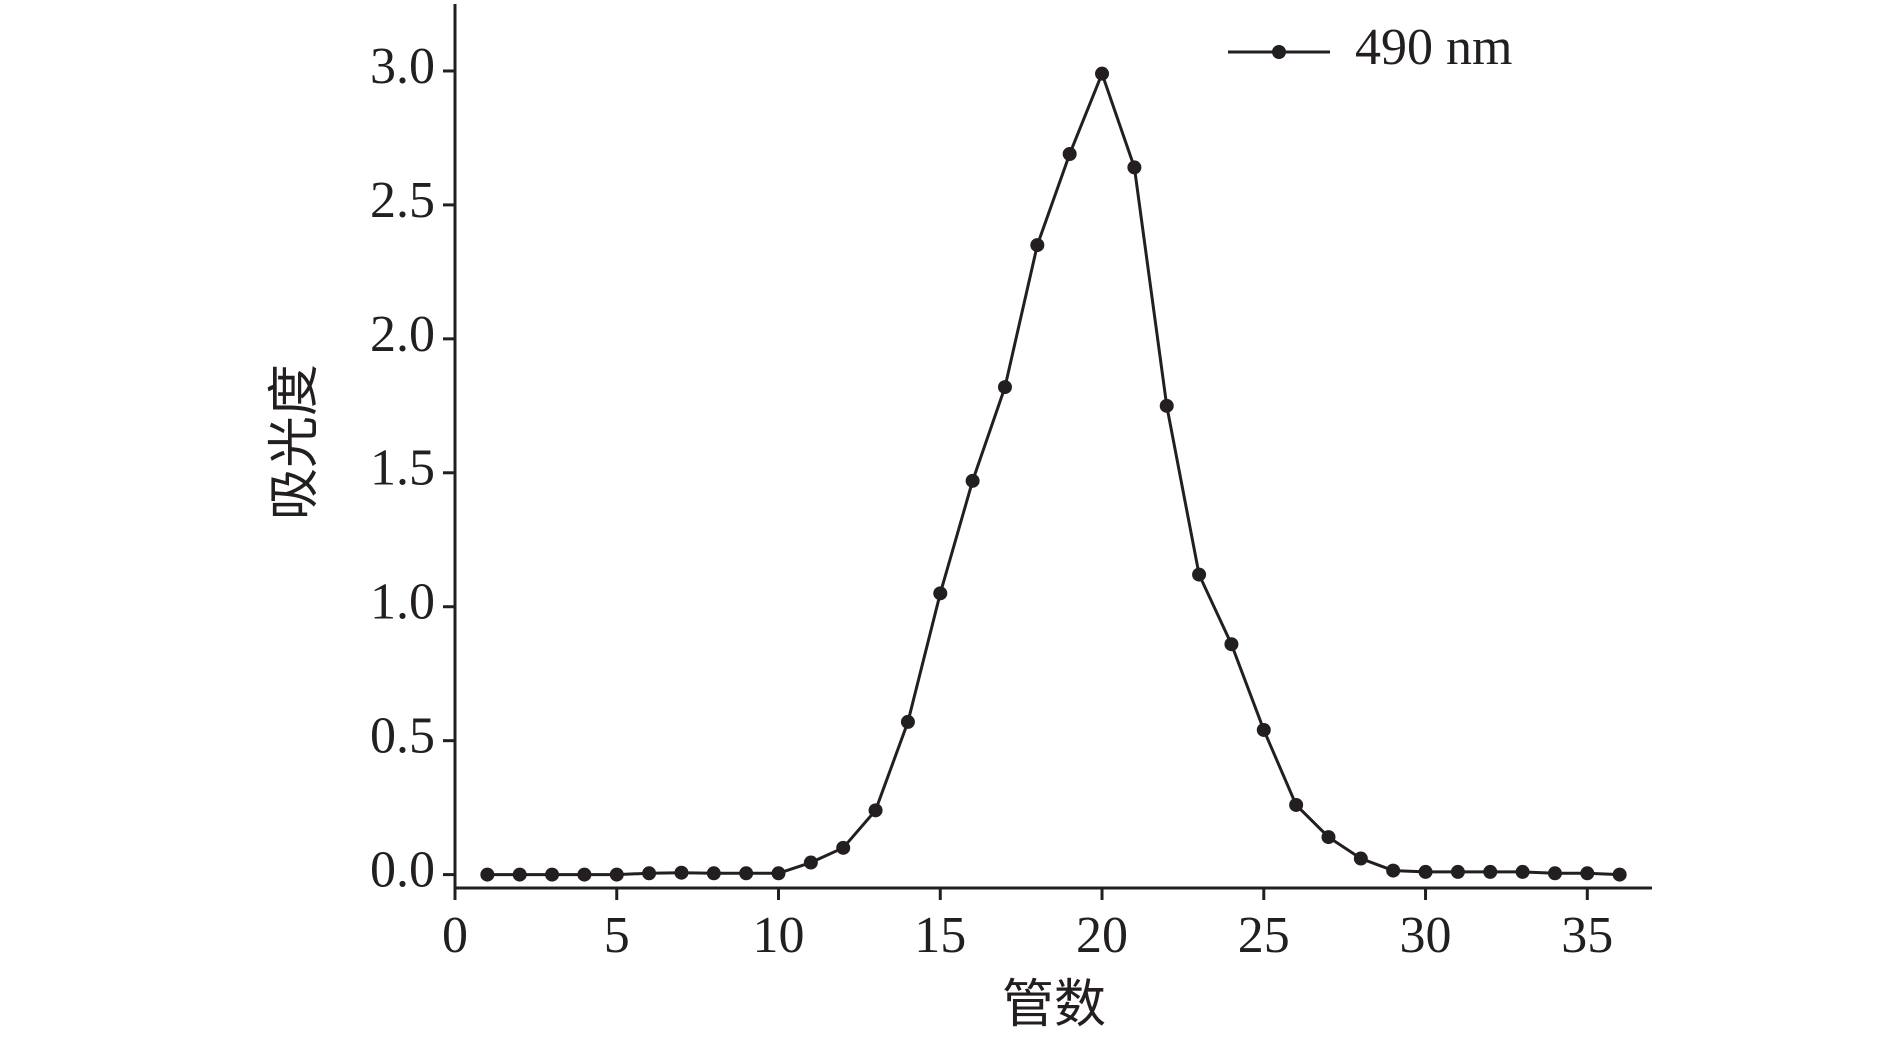  Describe the element at coordinates (455, 935) in the screenshot. I see `x-tick-label: 0` at that location.